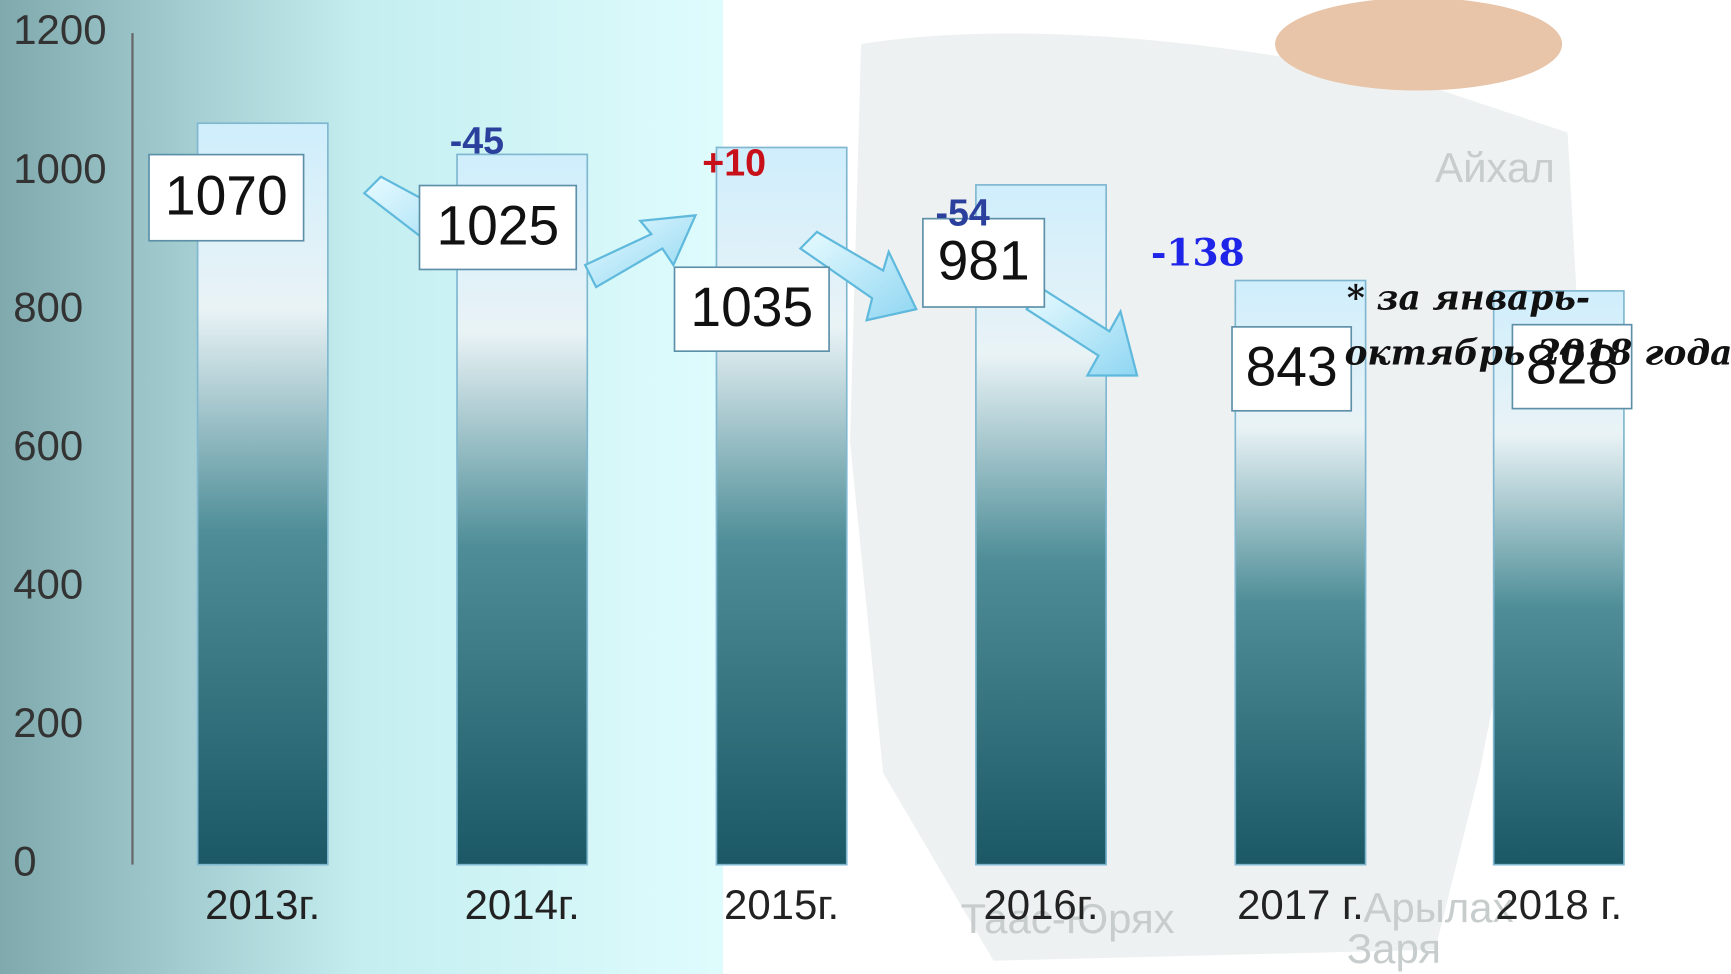 The image size is (1731, 974). Describe the element at coordinates (24, 861) in the screenshot. I see `y-tick-label: 0` at that location.